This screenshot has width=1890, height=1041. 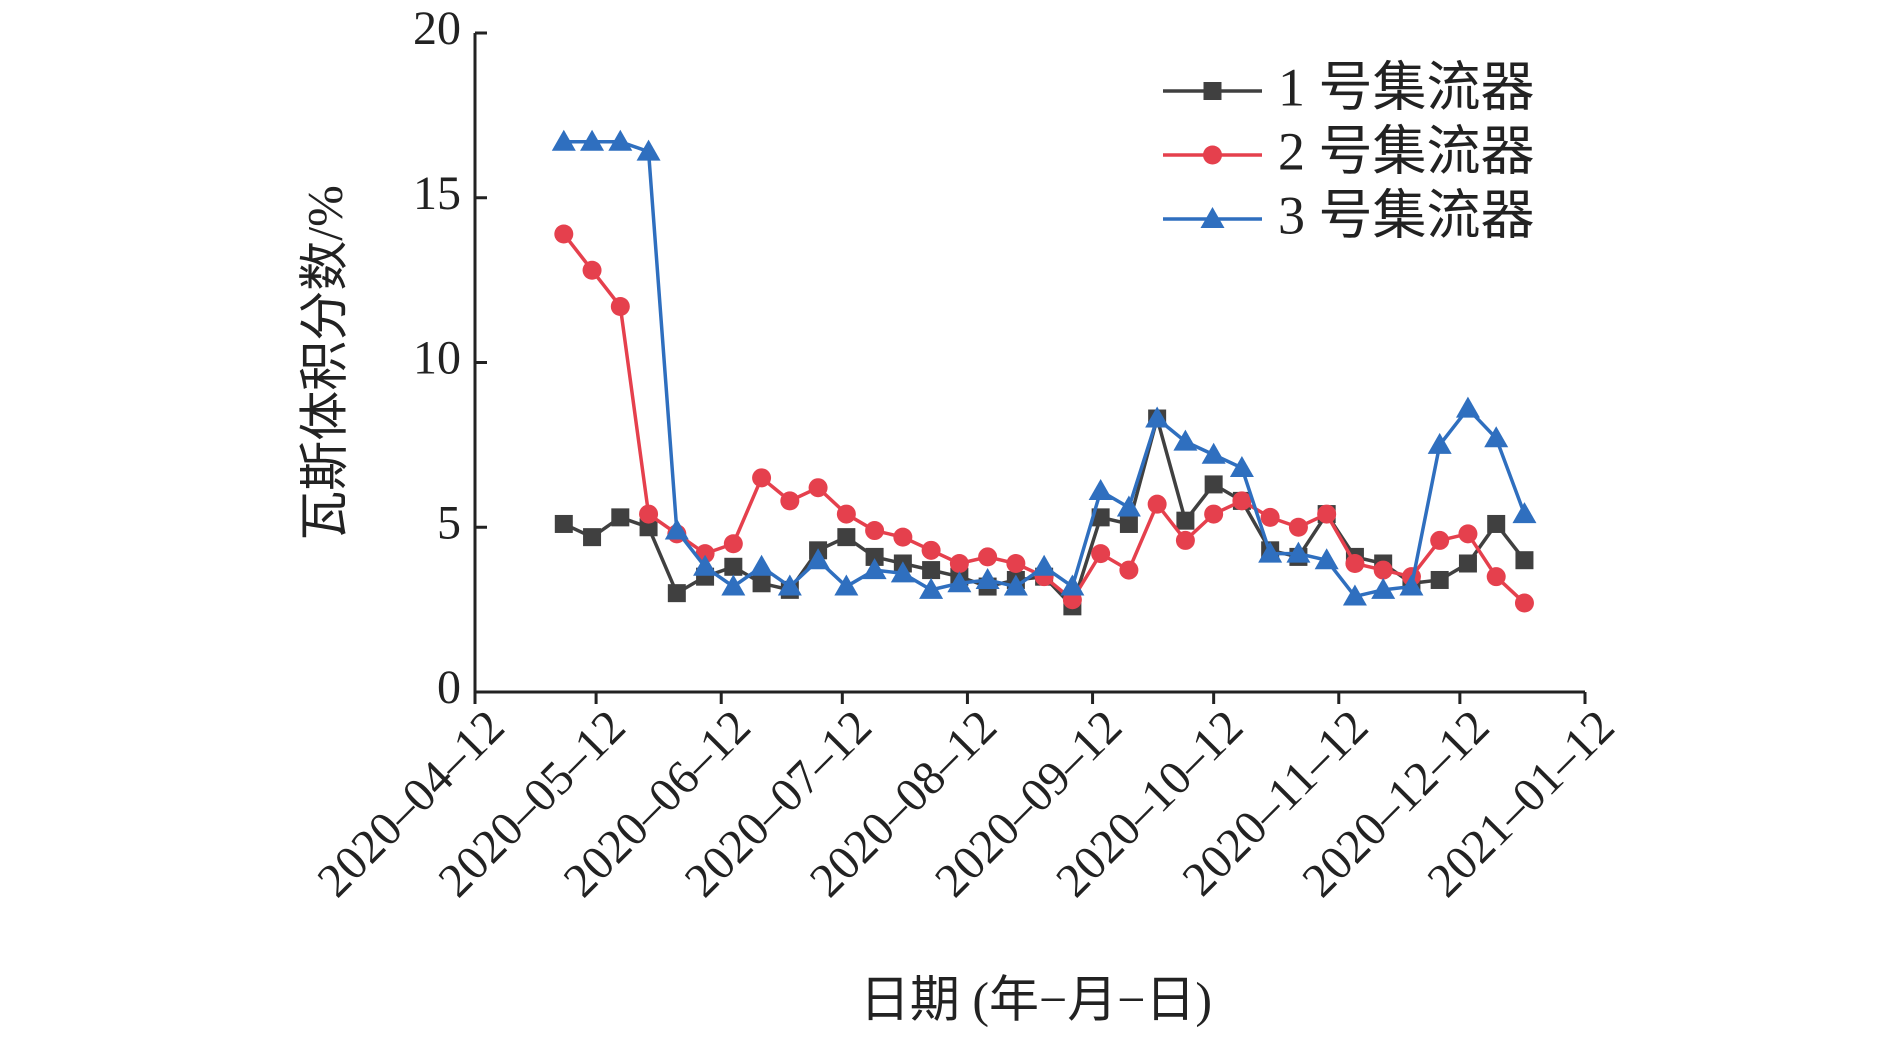 What do you see at coordinates (324, 363) in the screenshot?
I see `y-axis-title: 瓦斯体积分数/%` at bounding box center [324, 363].